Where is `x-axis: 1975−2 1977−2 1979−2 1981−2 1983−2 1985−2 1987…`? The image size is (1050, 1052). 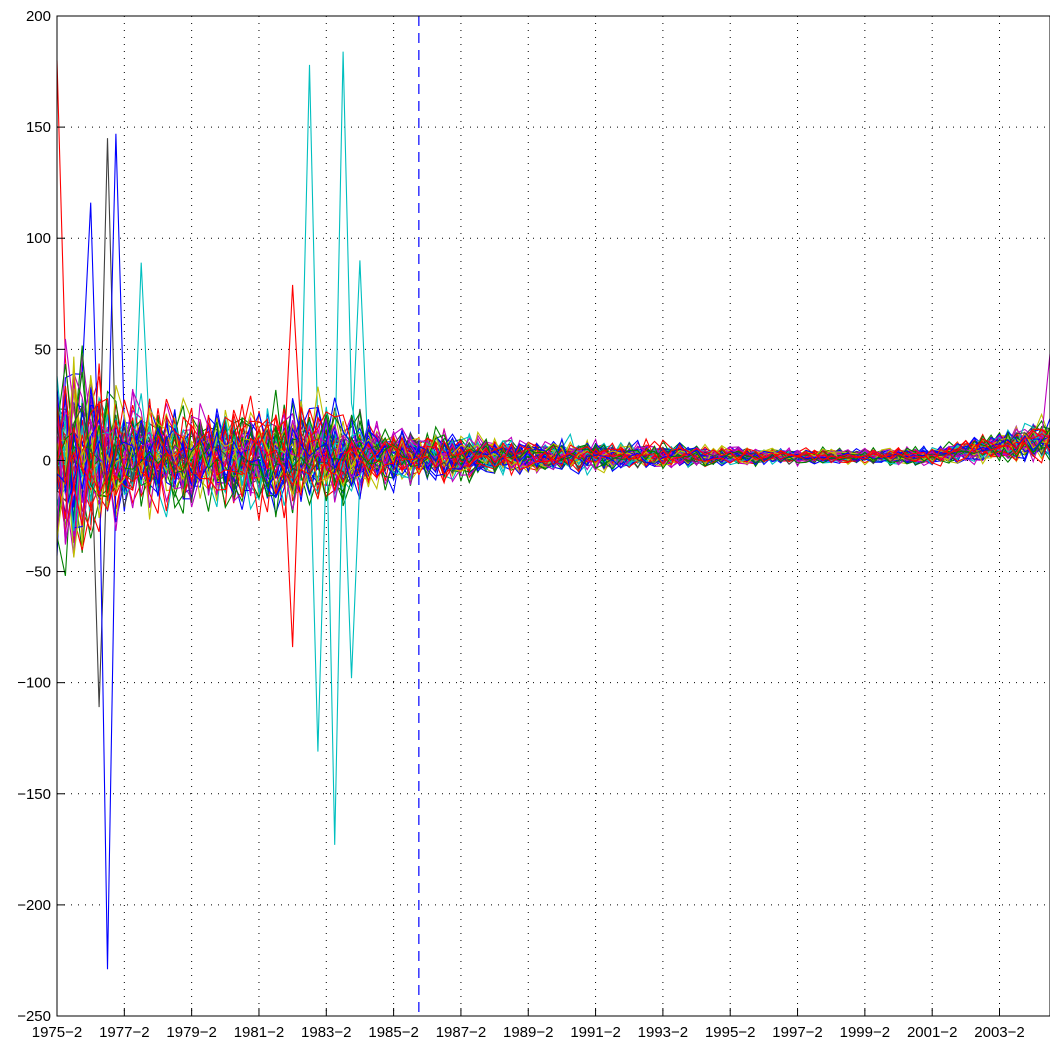 x-axis: 1975−2 1977−2 1979−2 1981−2 1983−2 1985−2 1987… is located at coordinates (528, 1024).